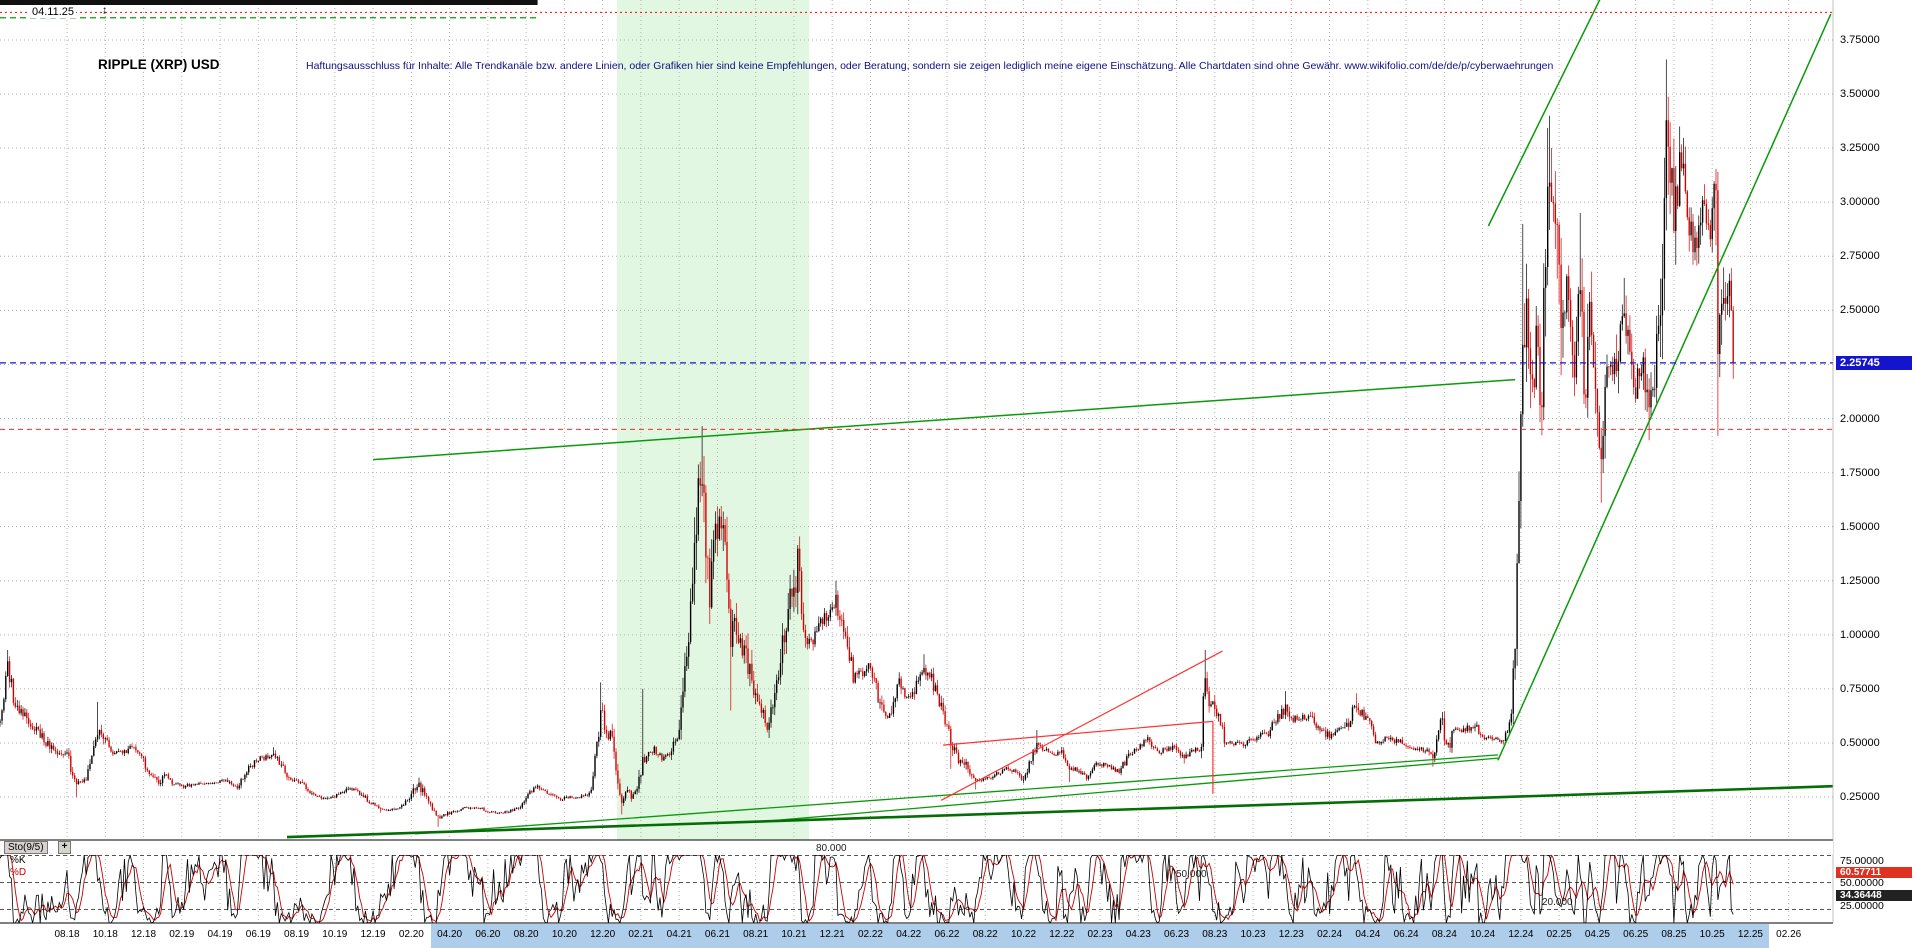 The image size is (1916, 948). Describe the element at coordinates (870, 934) in the screenshot. I see `x-axis-label: 02.22` at that location.